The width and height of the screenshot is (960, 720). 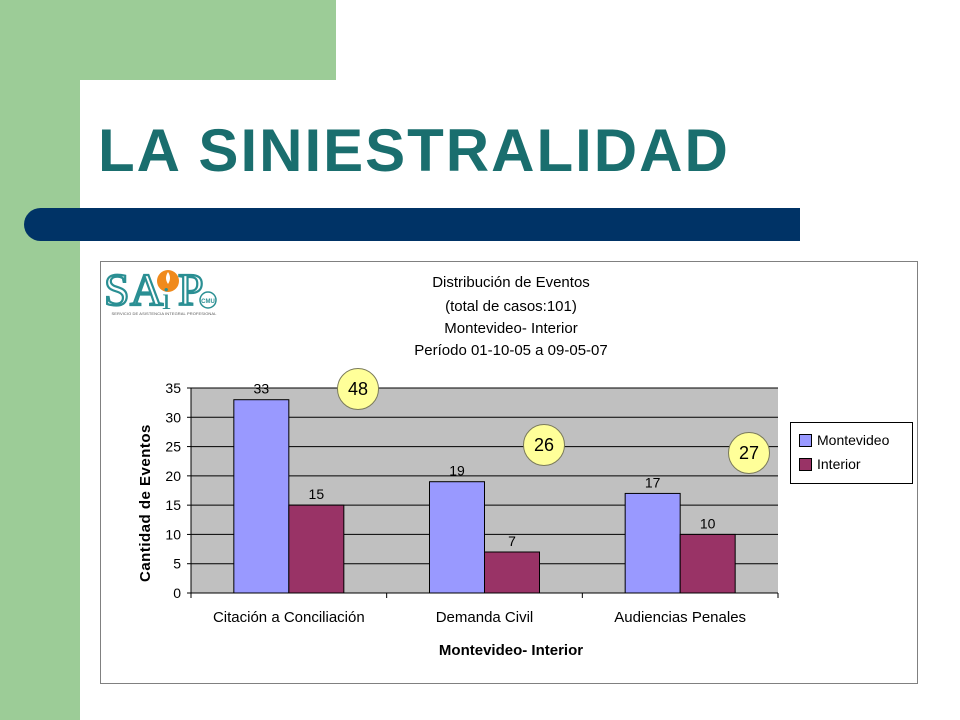 What do you see at coordinates (146, 288) in the screenshot?
I see `svg-text: A` at bounding box center [146, 288].